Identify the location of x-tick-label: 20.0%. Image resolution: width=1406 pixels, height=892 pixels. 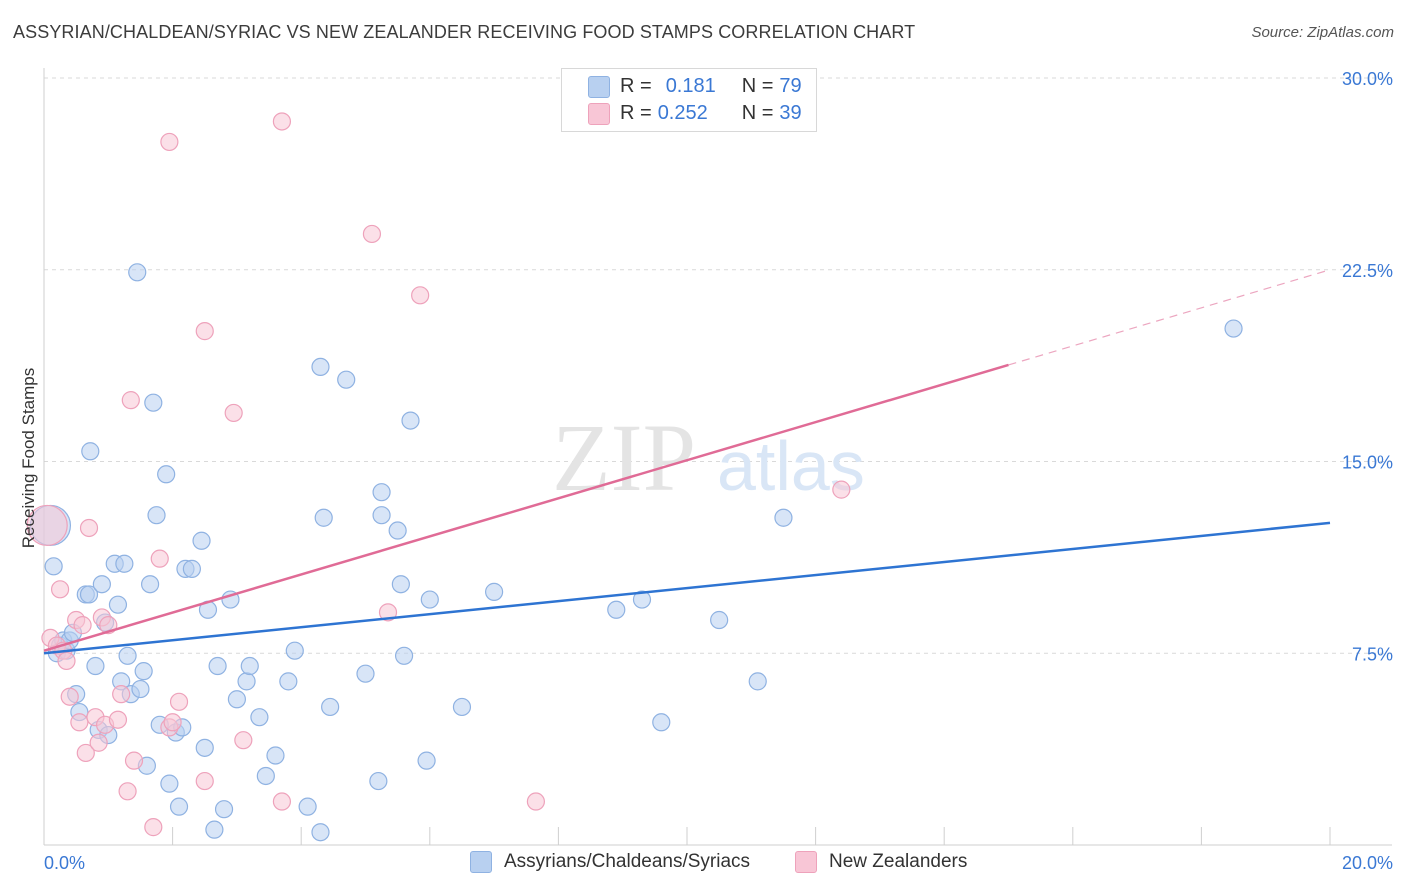
(1367, 863).